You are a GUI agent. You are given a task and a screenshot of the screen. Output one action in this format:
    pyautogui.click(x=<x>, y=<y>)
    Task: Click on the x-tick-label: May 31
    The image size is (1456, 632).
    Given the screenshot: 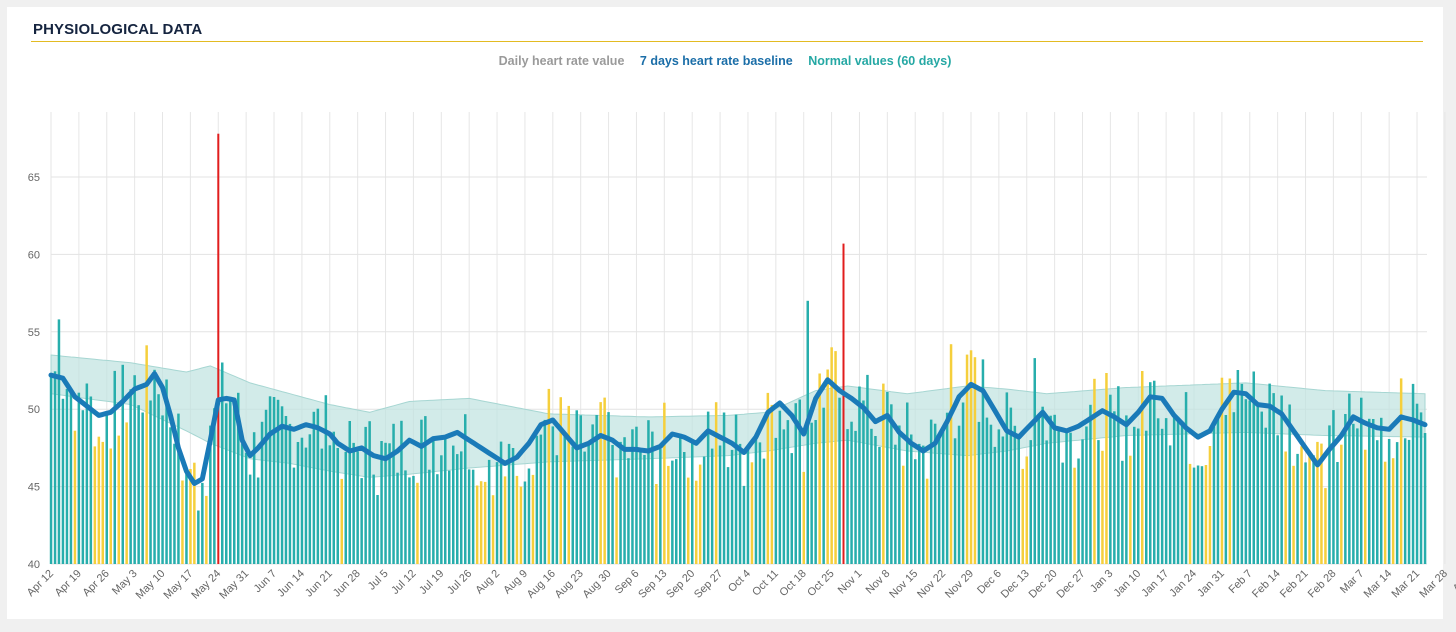 What is the action you would take?
    pyautogui.click(x=234, y=585)
    